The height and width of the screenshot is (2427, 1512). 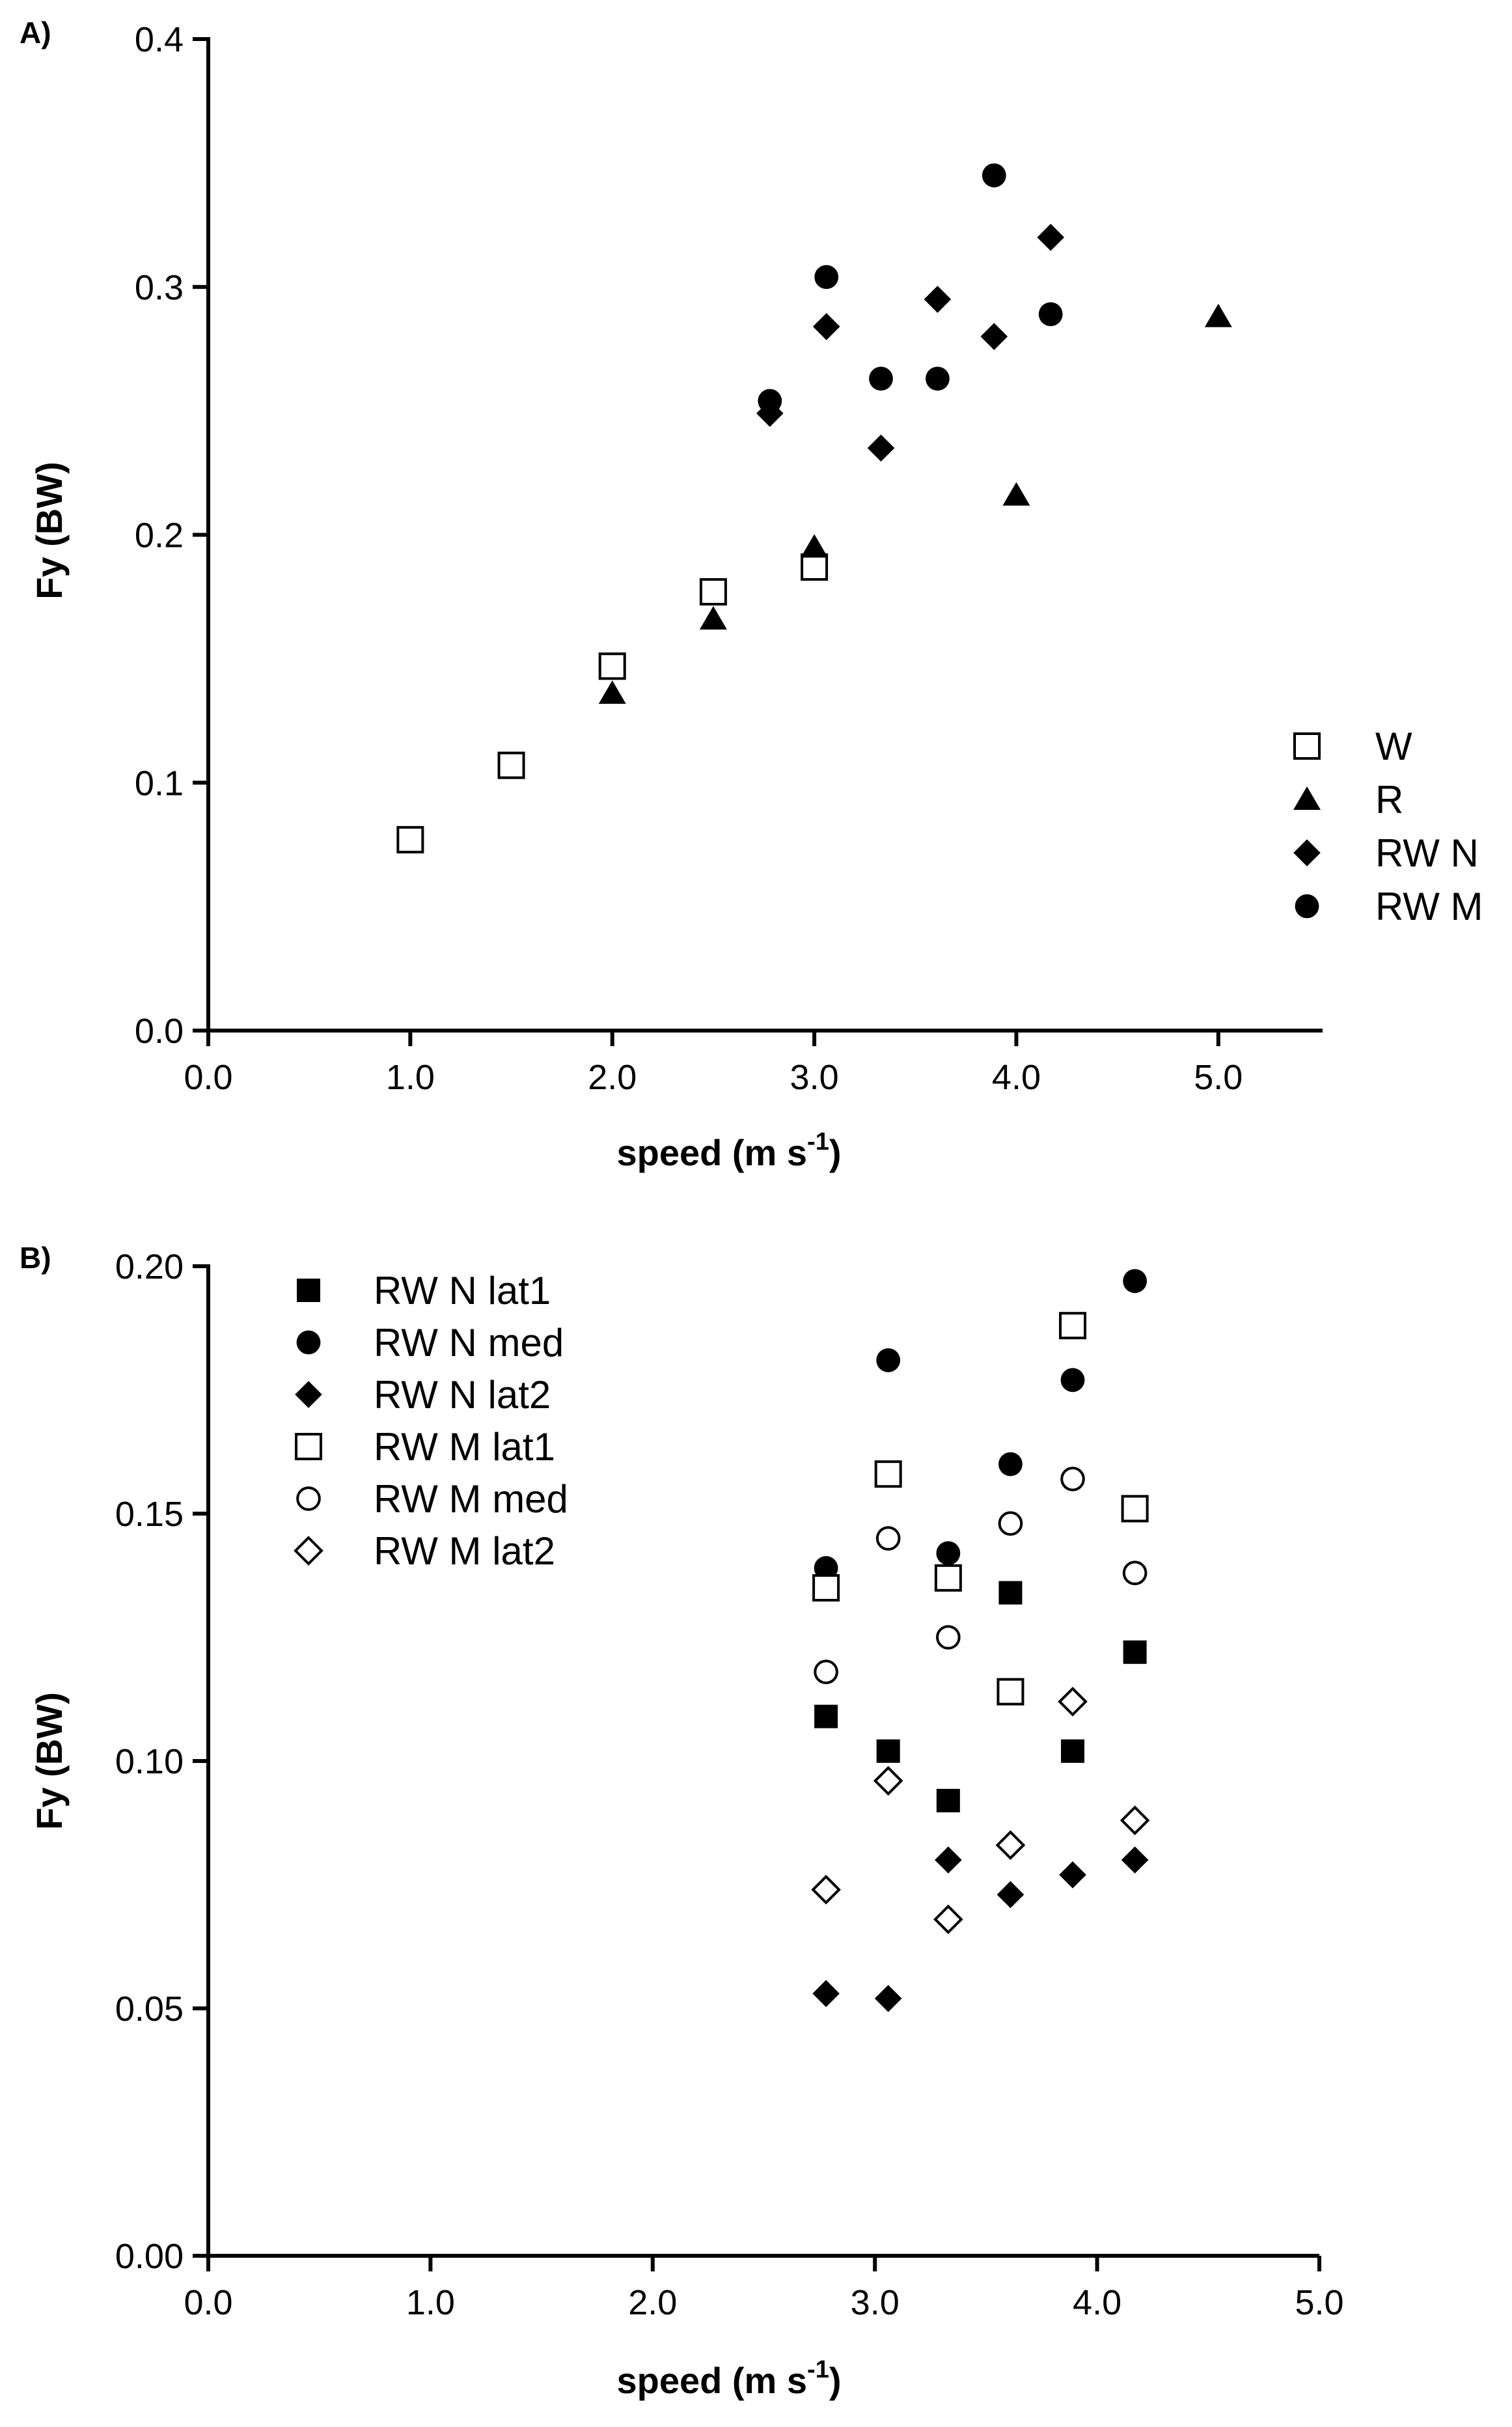 What do you see at coordinates (1352, 746) in the screenshot?
I see `panelA-legend-item: W` at bounding box center [1352, 746].